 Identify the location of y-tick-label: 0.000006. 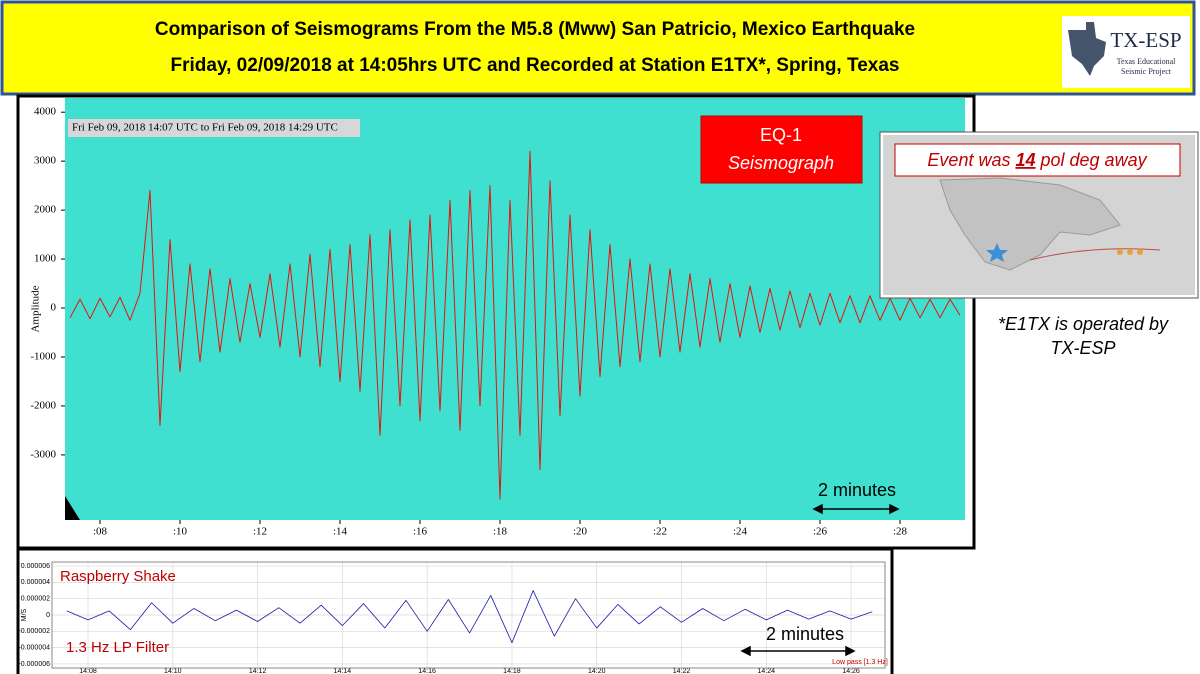
(35, 566).